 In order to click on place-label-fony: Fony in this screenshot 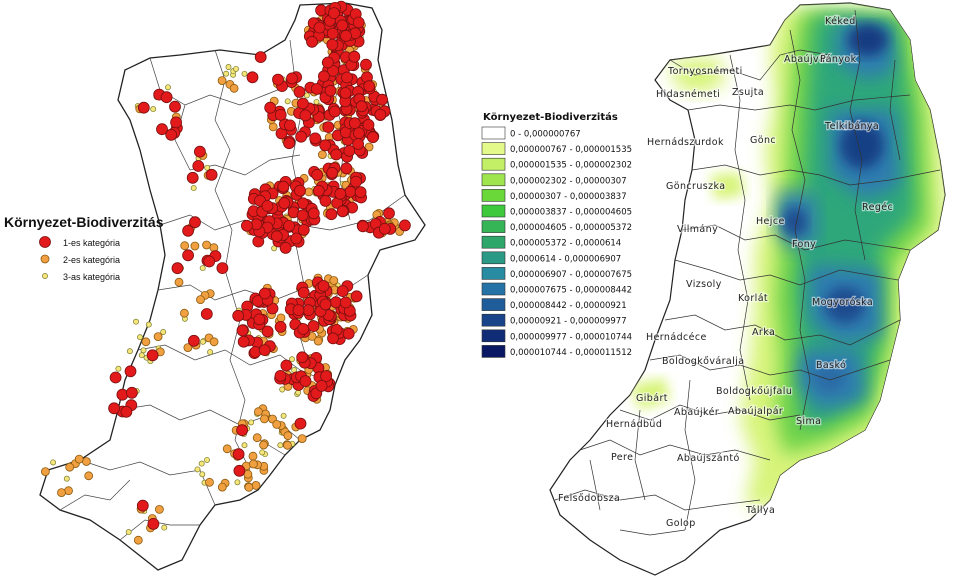, I will do `click(804, 244)`.